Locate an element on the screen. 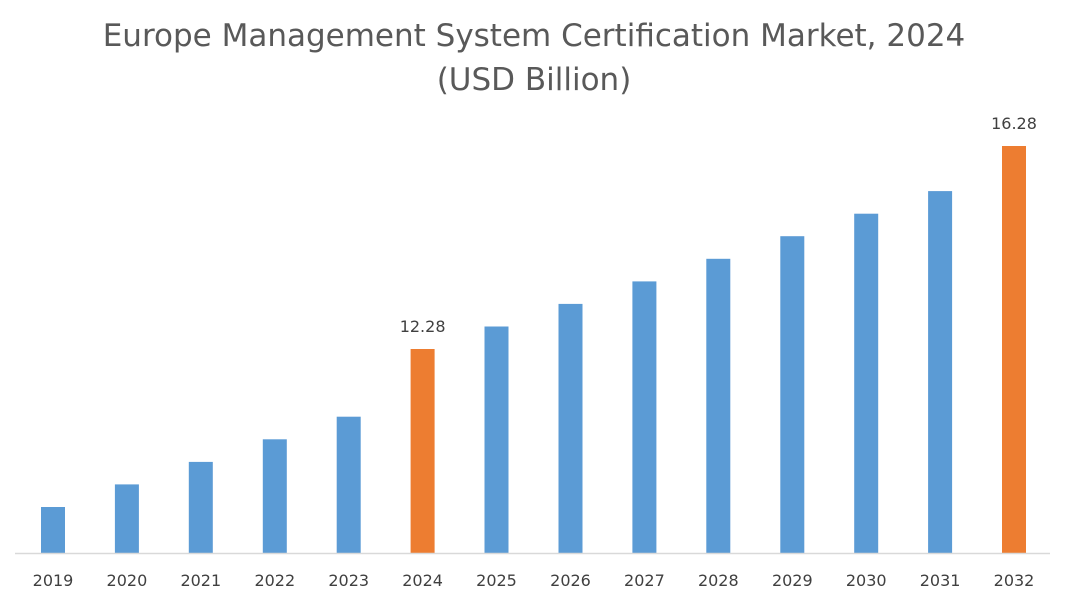 The image size is (1068, 600). bar-2029 is located at coordinates (792, 394).